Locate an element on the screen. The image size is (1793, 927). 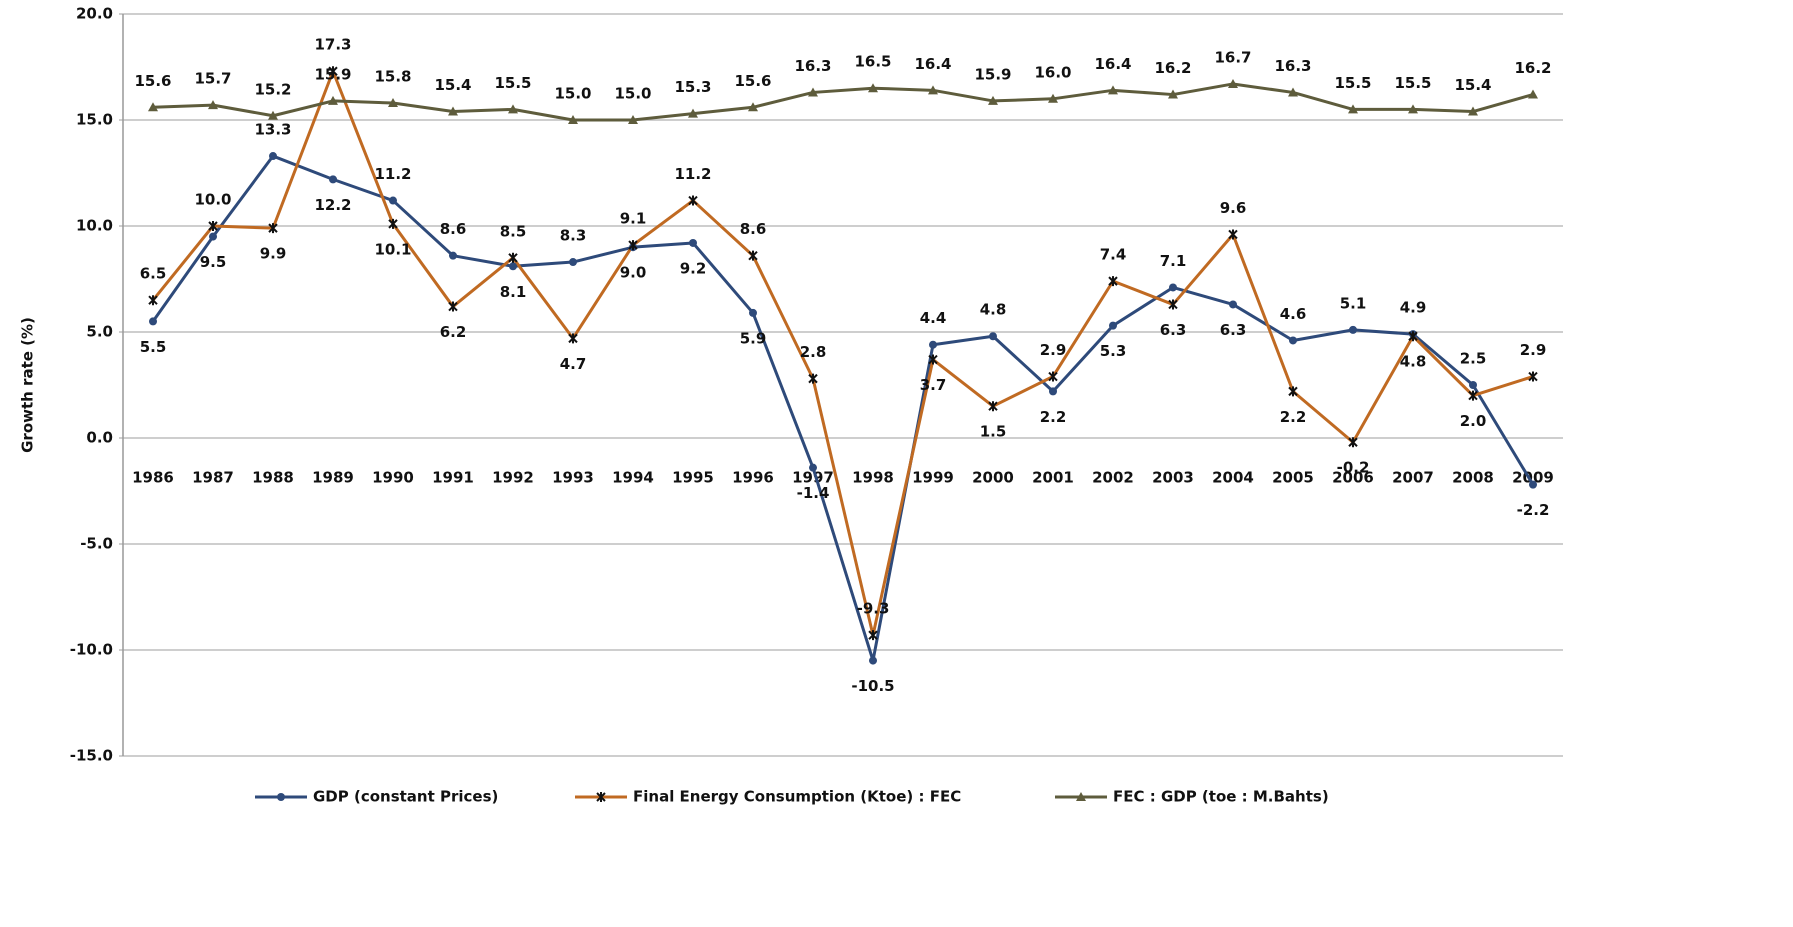
data-label: 3.7 is located at coordinates (933, 385).